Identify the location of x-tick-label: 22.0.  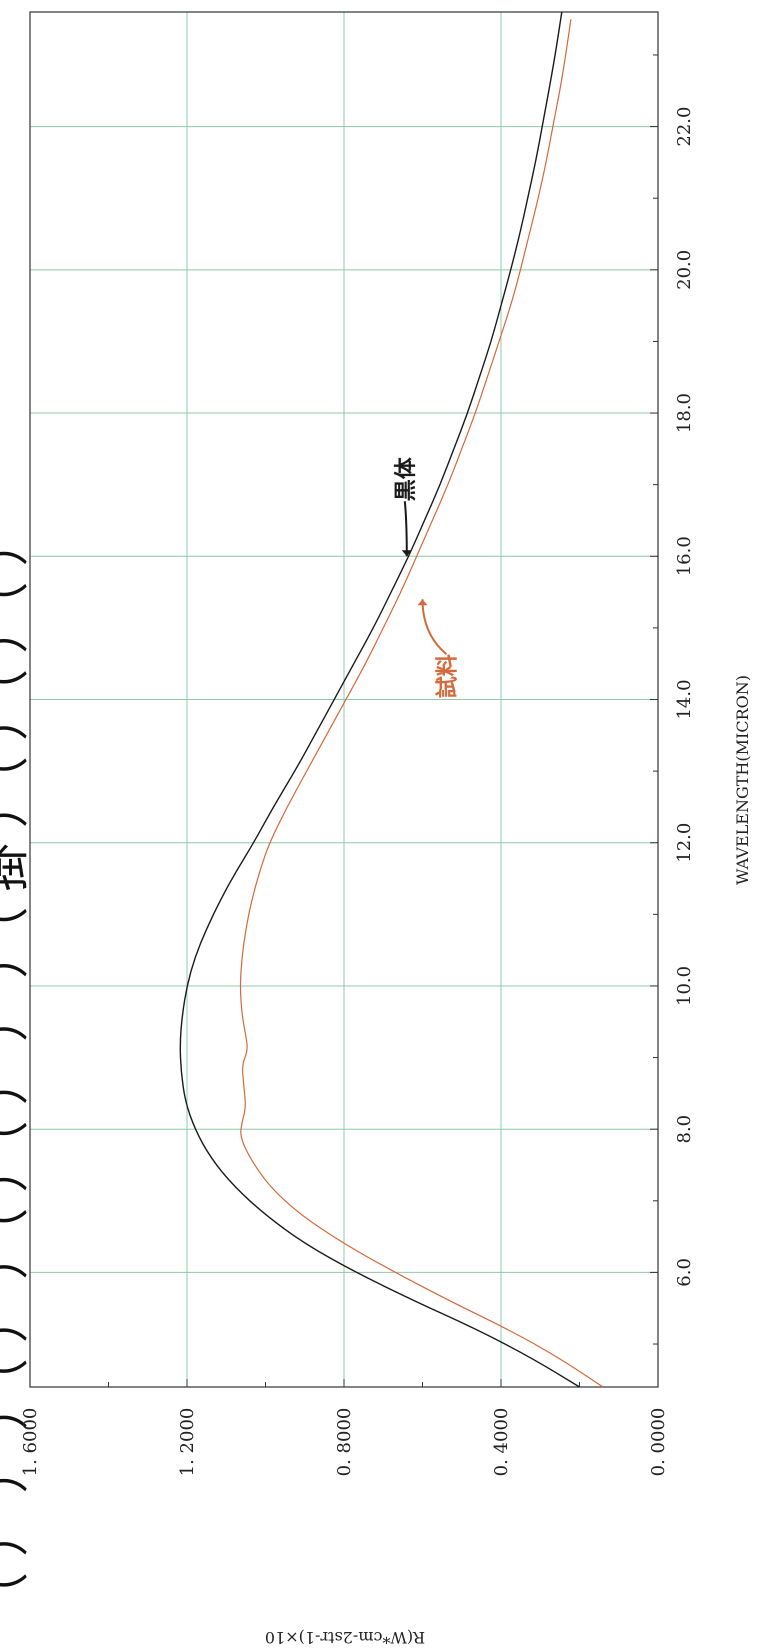
(684, 127).